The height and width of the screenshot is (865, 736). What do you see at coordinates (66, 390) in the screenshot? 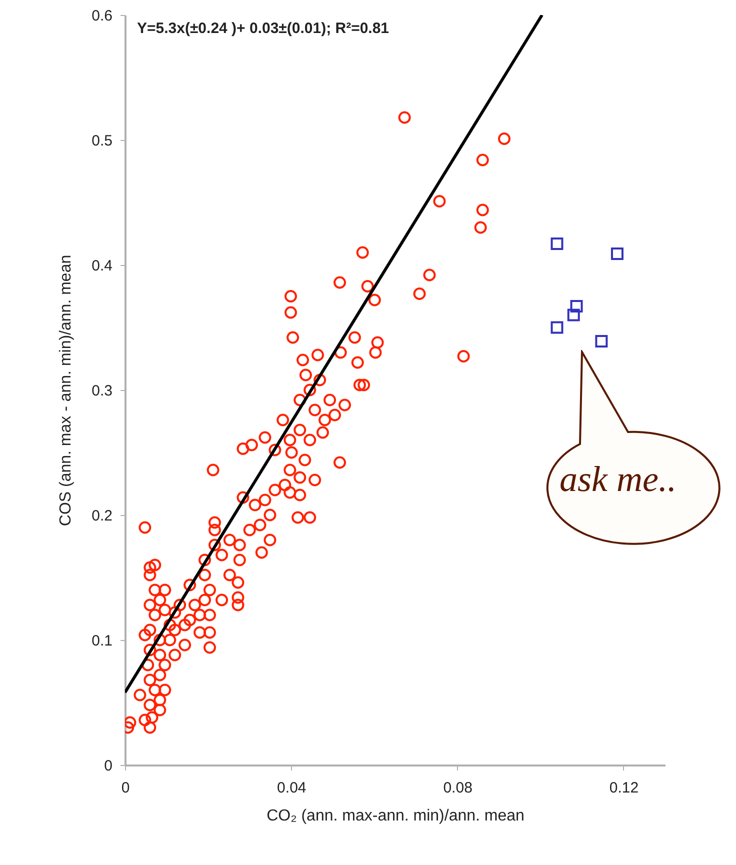
I see `y-axis-title: COS (ann. max - ann. min)/ann. mean` at bounding box center [66, 390].